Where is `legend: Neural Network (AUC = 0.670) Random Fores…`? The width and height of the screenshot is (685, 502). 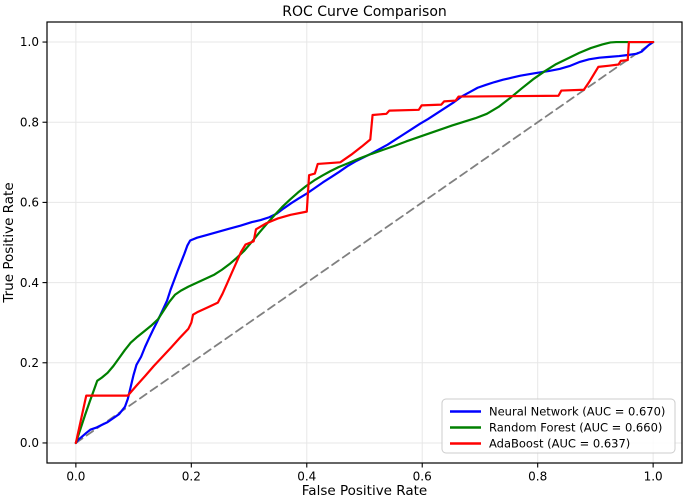 legend: Neural Network (AUC = 0.670) Random Fores… is located at coordinates (558, 426).